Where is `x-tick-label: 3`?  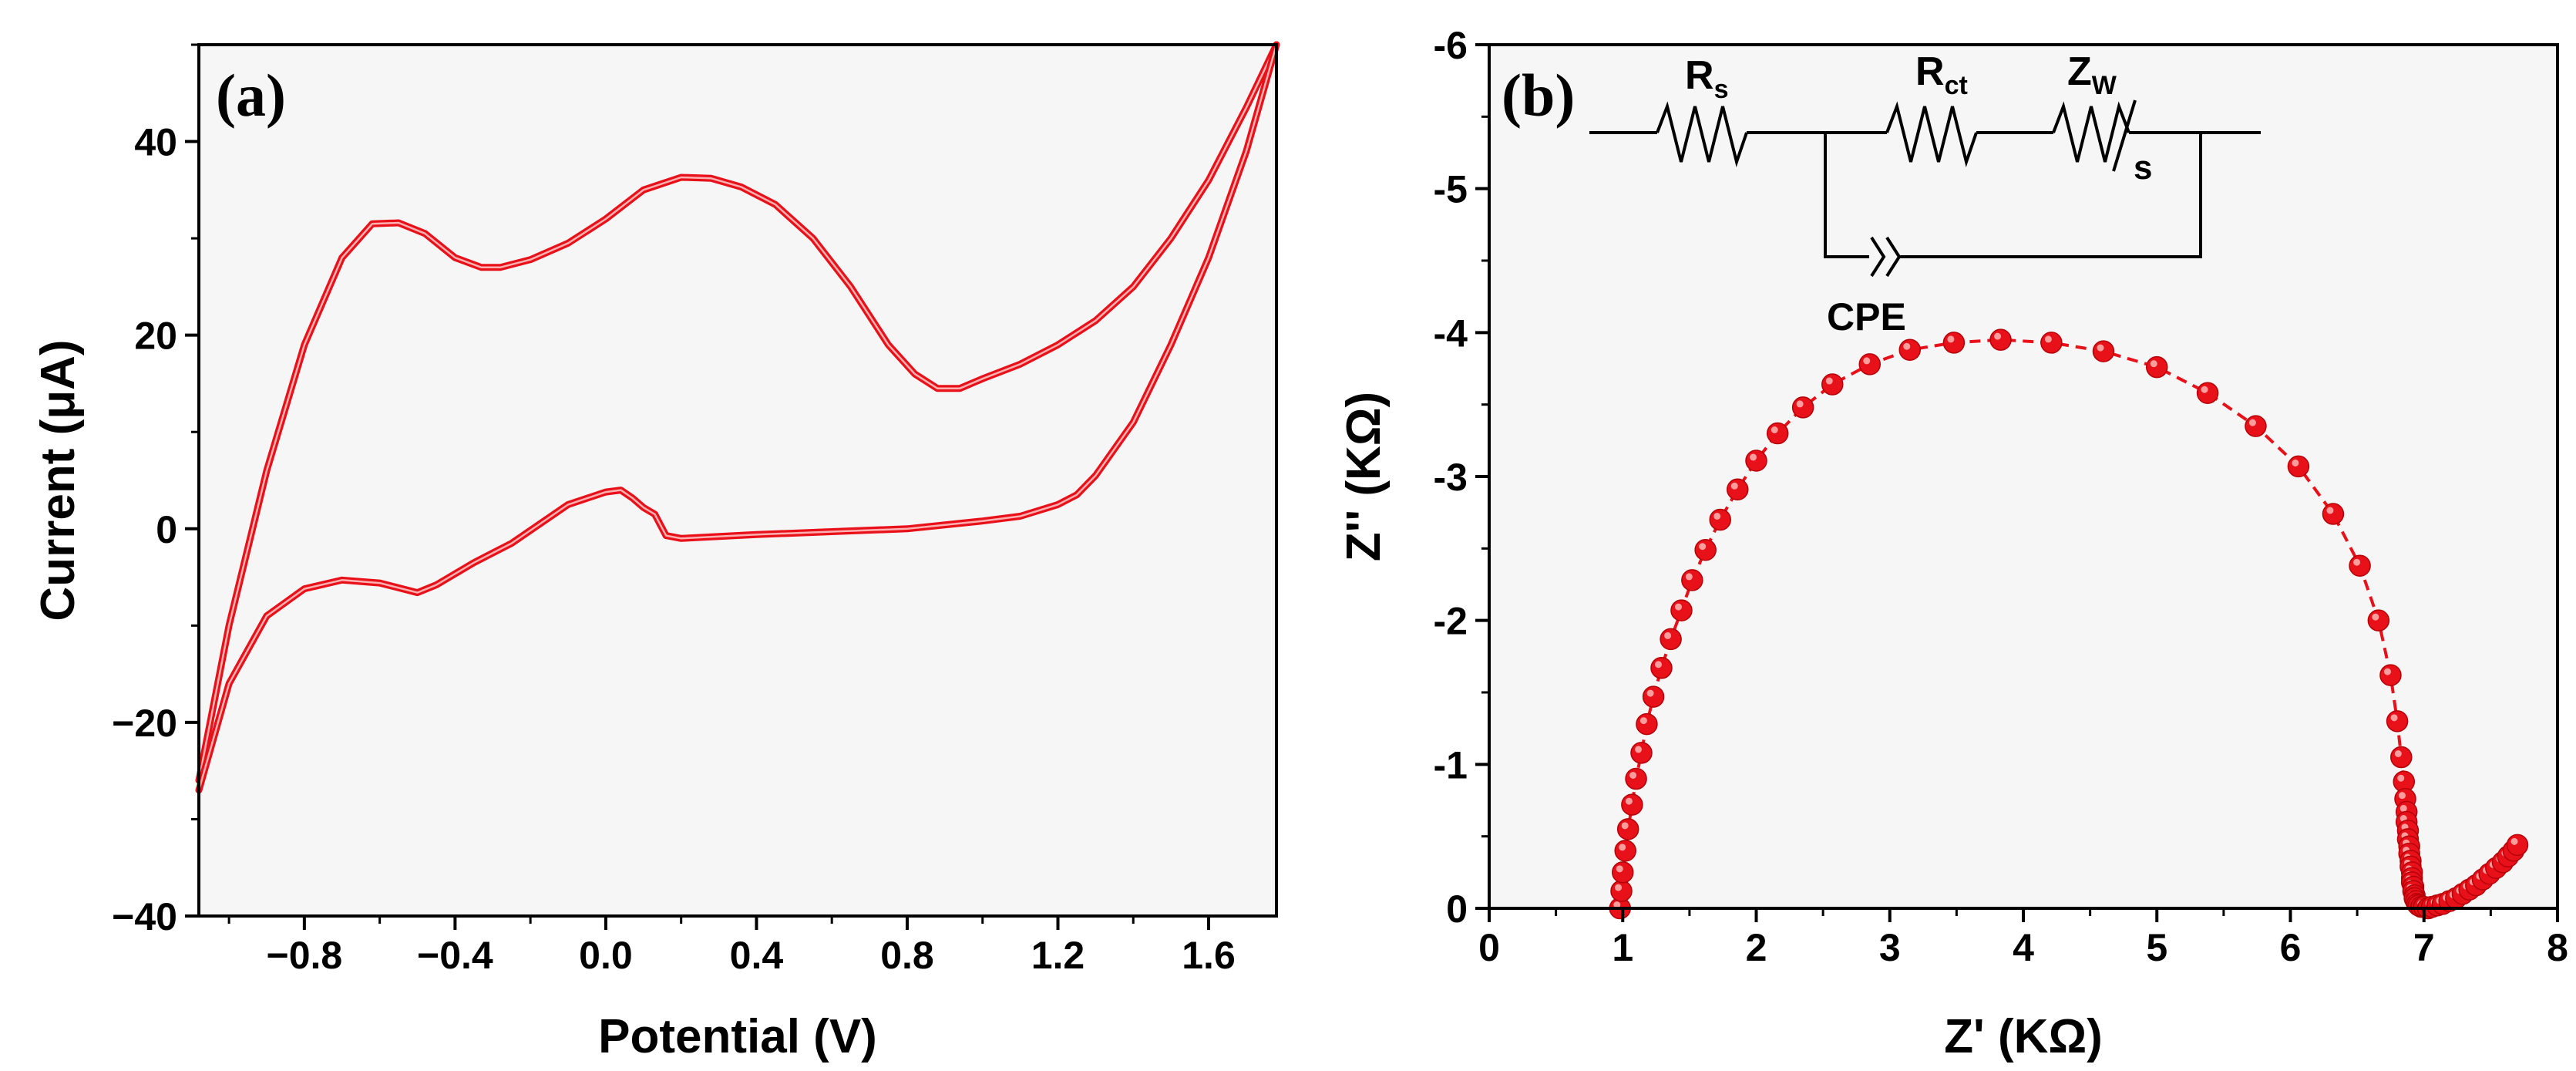
x-tick-label: 3 is located at coordinates (1890, 947).